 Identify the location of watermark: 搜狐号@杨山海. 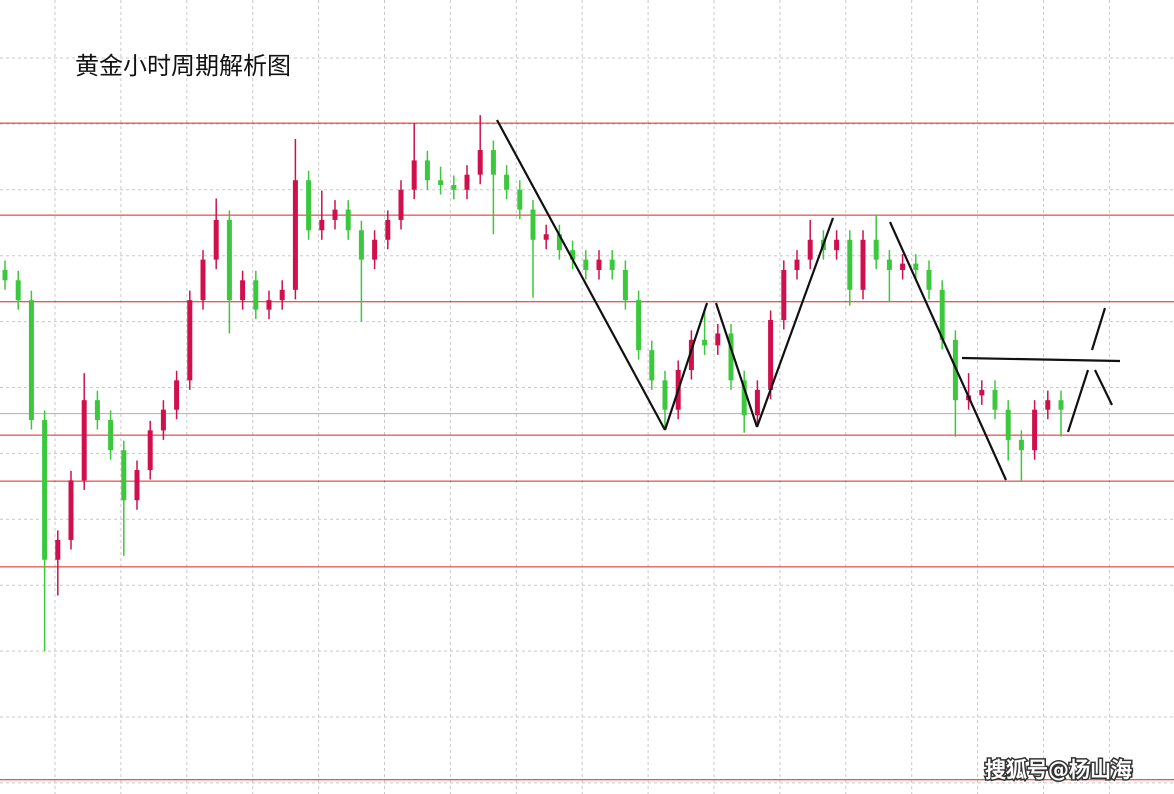
(1058, 770).